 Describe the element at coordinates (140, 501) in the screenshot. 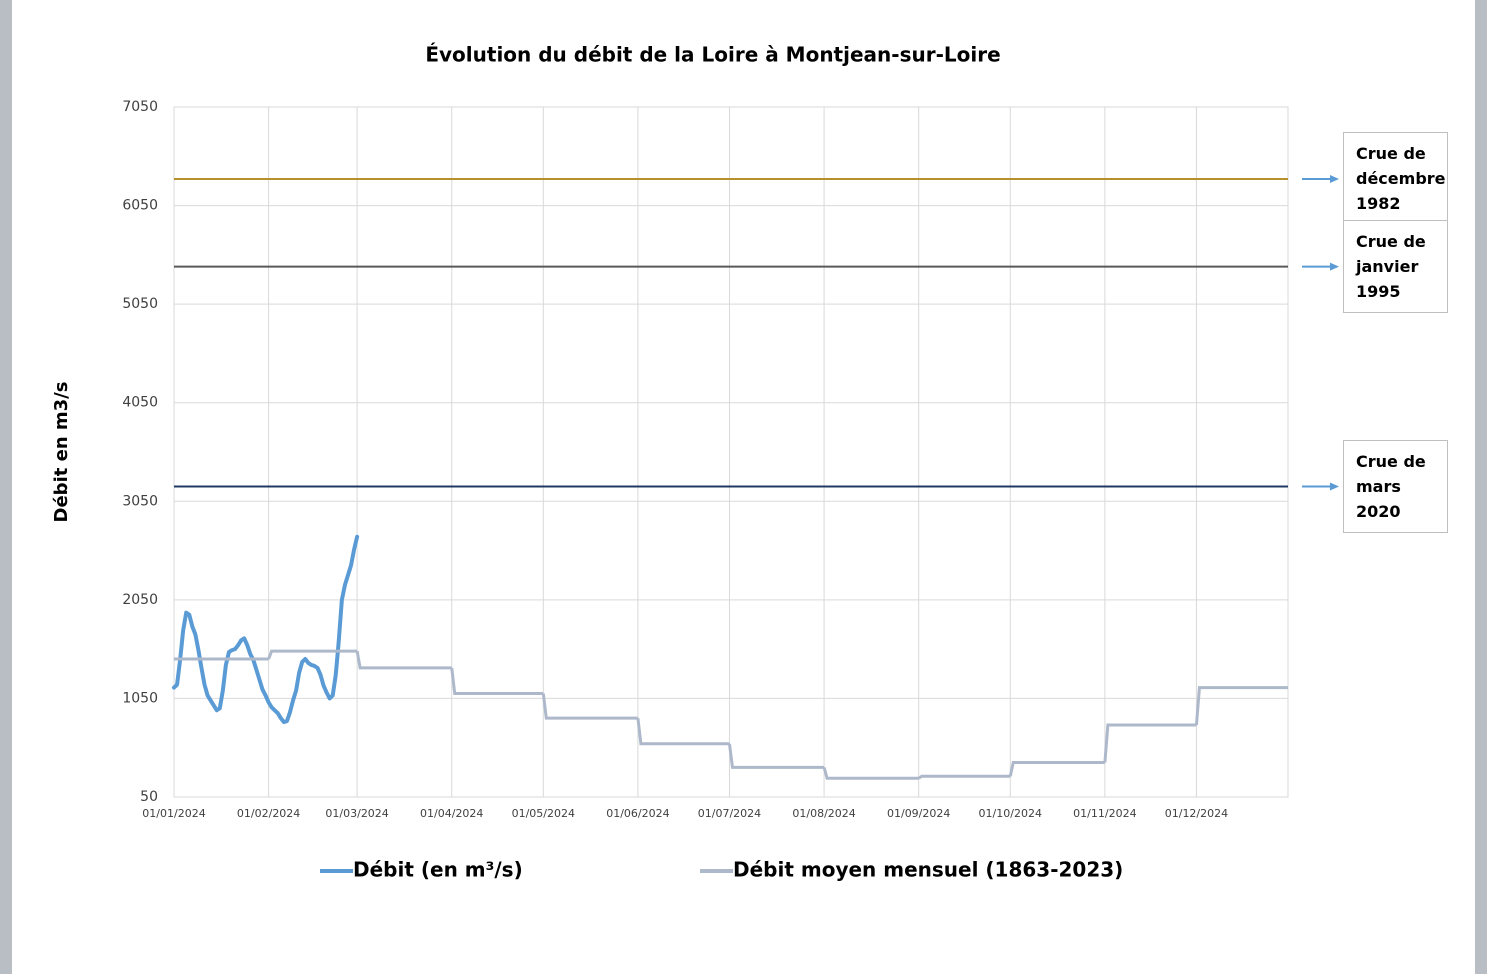

I see `y-tick-label: 3050` at that location.